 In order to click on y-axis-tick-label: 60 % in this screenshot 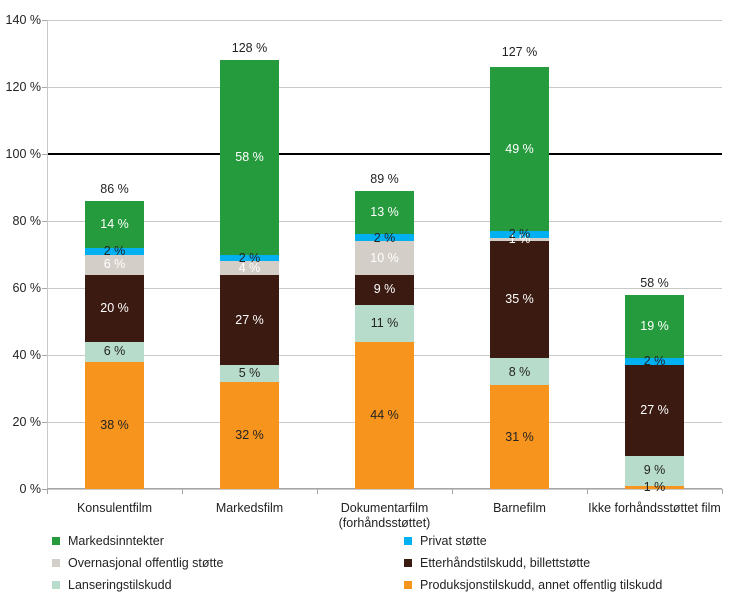, I will do `click(27, 288)`.